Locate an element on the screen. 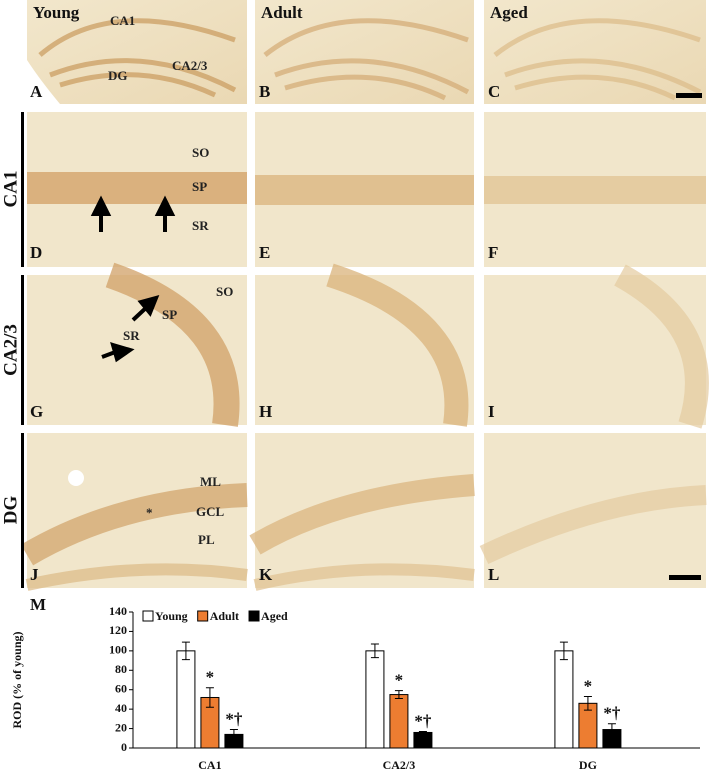  panel-letter: L is located at coordinates (493, 574).